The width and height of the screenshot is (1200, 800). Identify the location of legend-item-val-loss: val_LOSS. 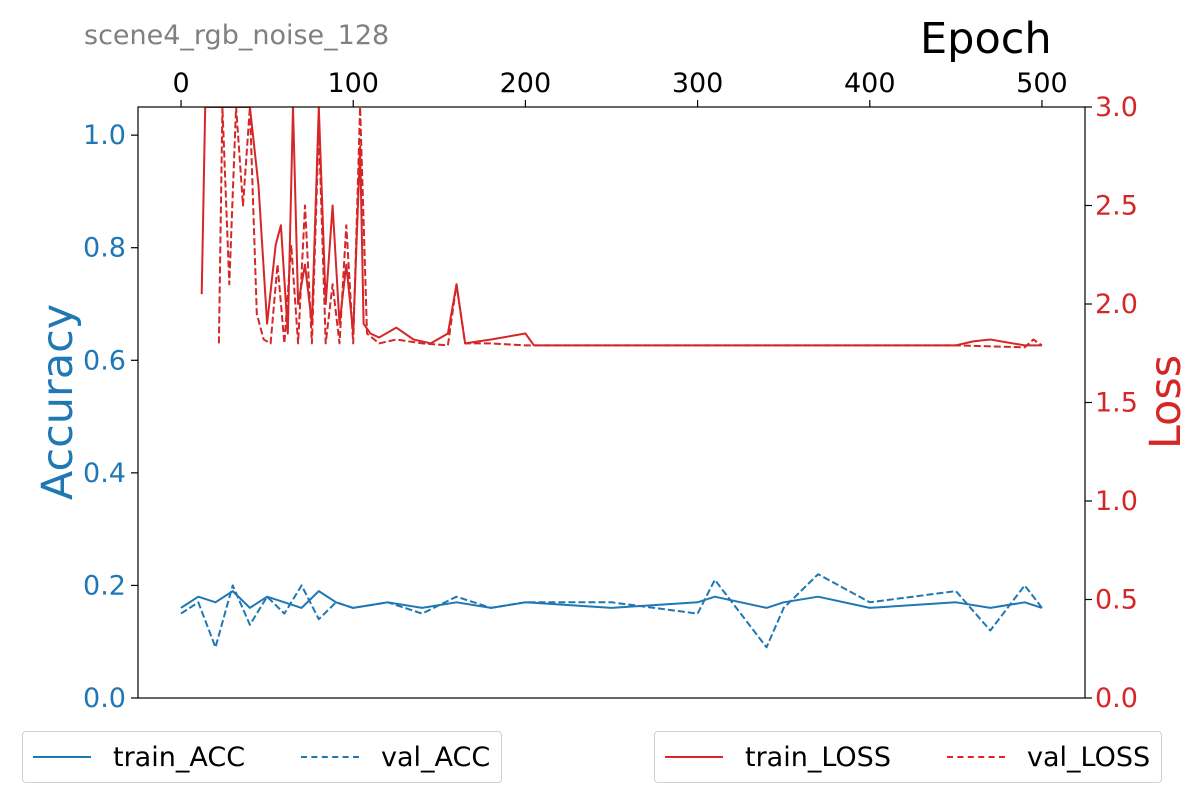
(1048, 757).